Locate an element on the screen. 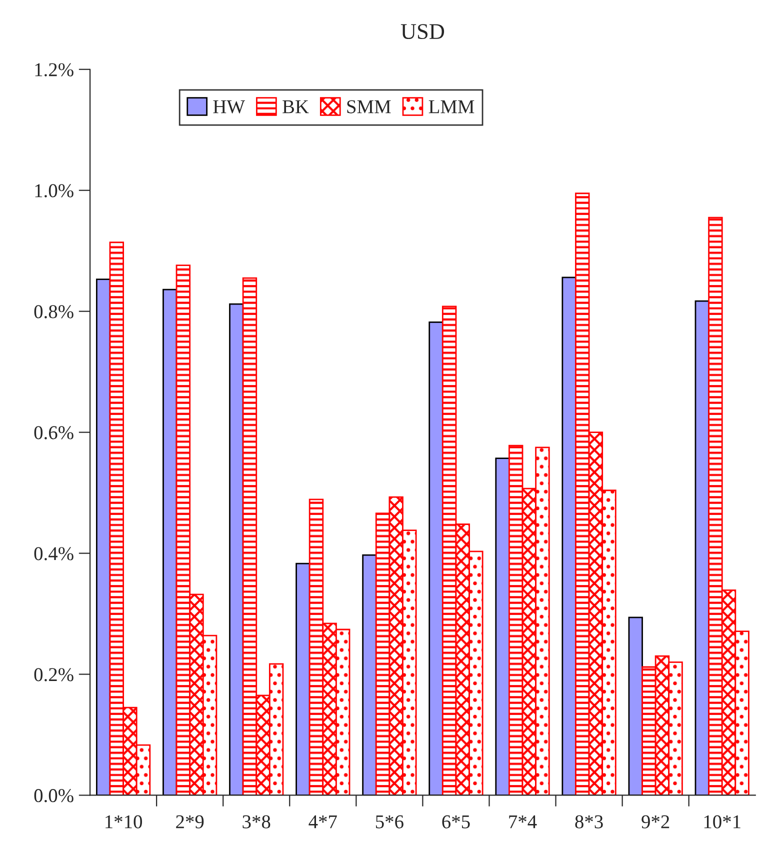 This screenshot has width=763, height=846. x-tick-label: 3*8 is located at coordinates (256, 821).